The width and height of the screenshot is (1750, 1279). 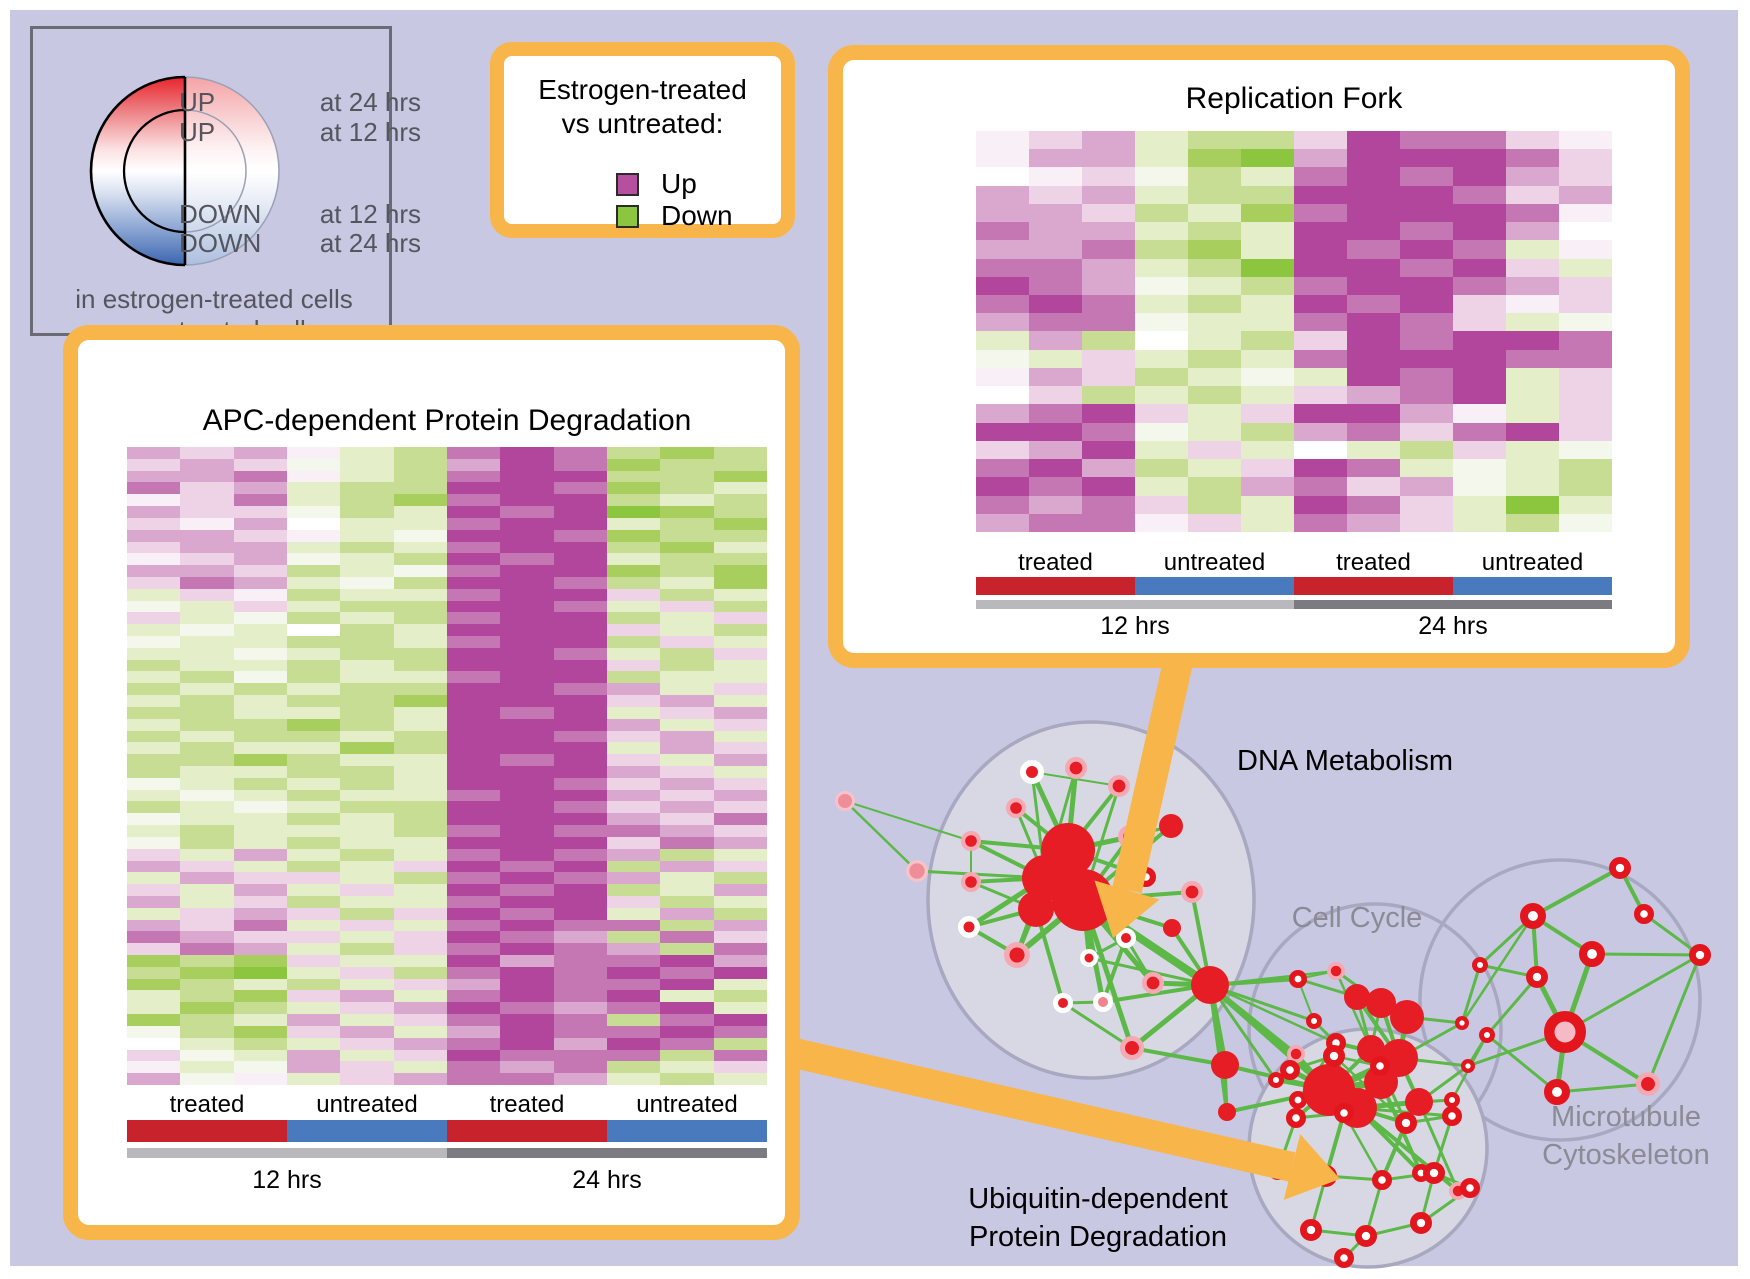 I want to click on up-swatch, so click(x=627, y=184).